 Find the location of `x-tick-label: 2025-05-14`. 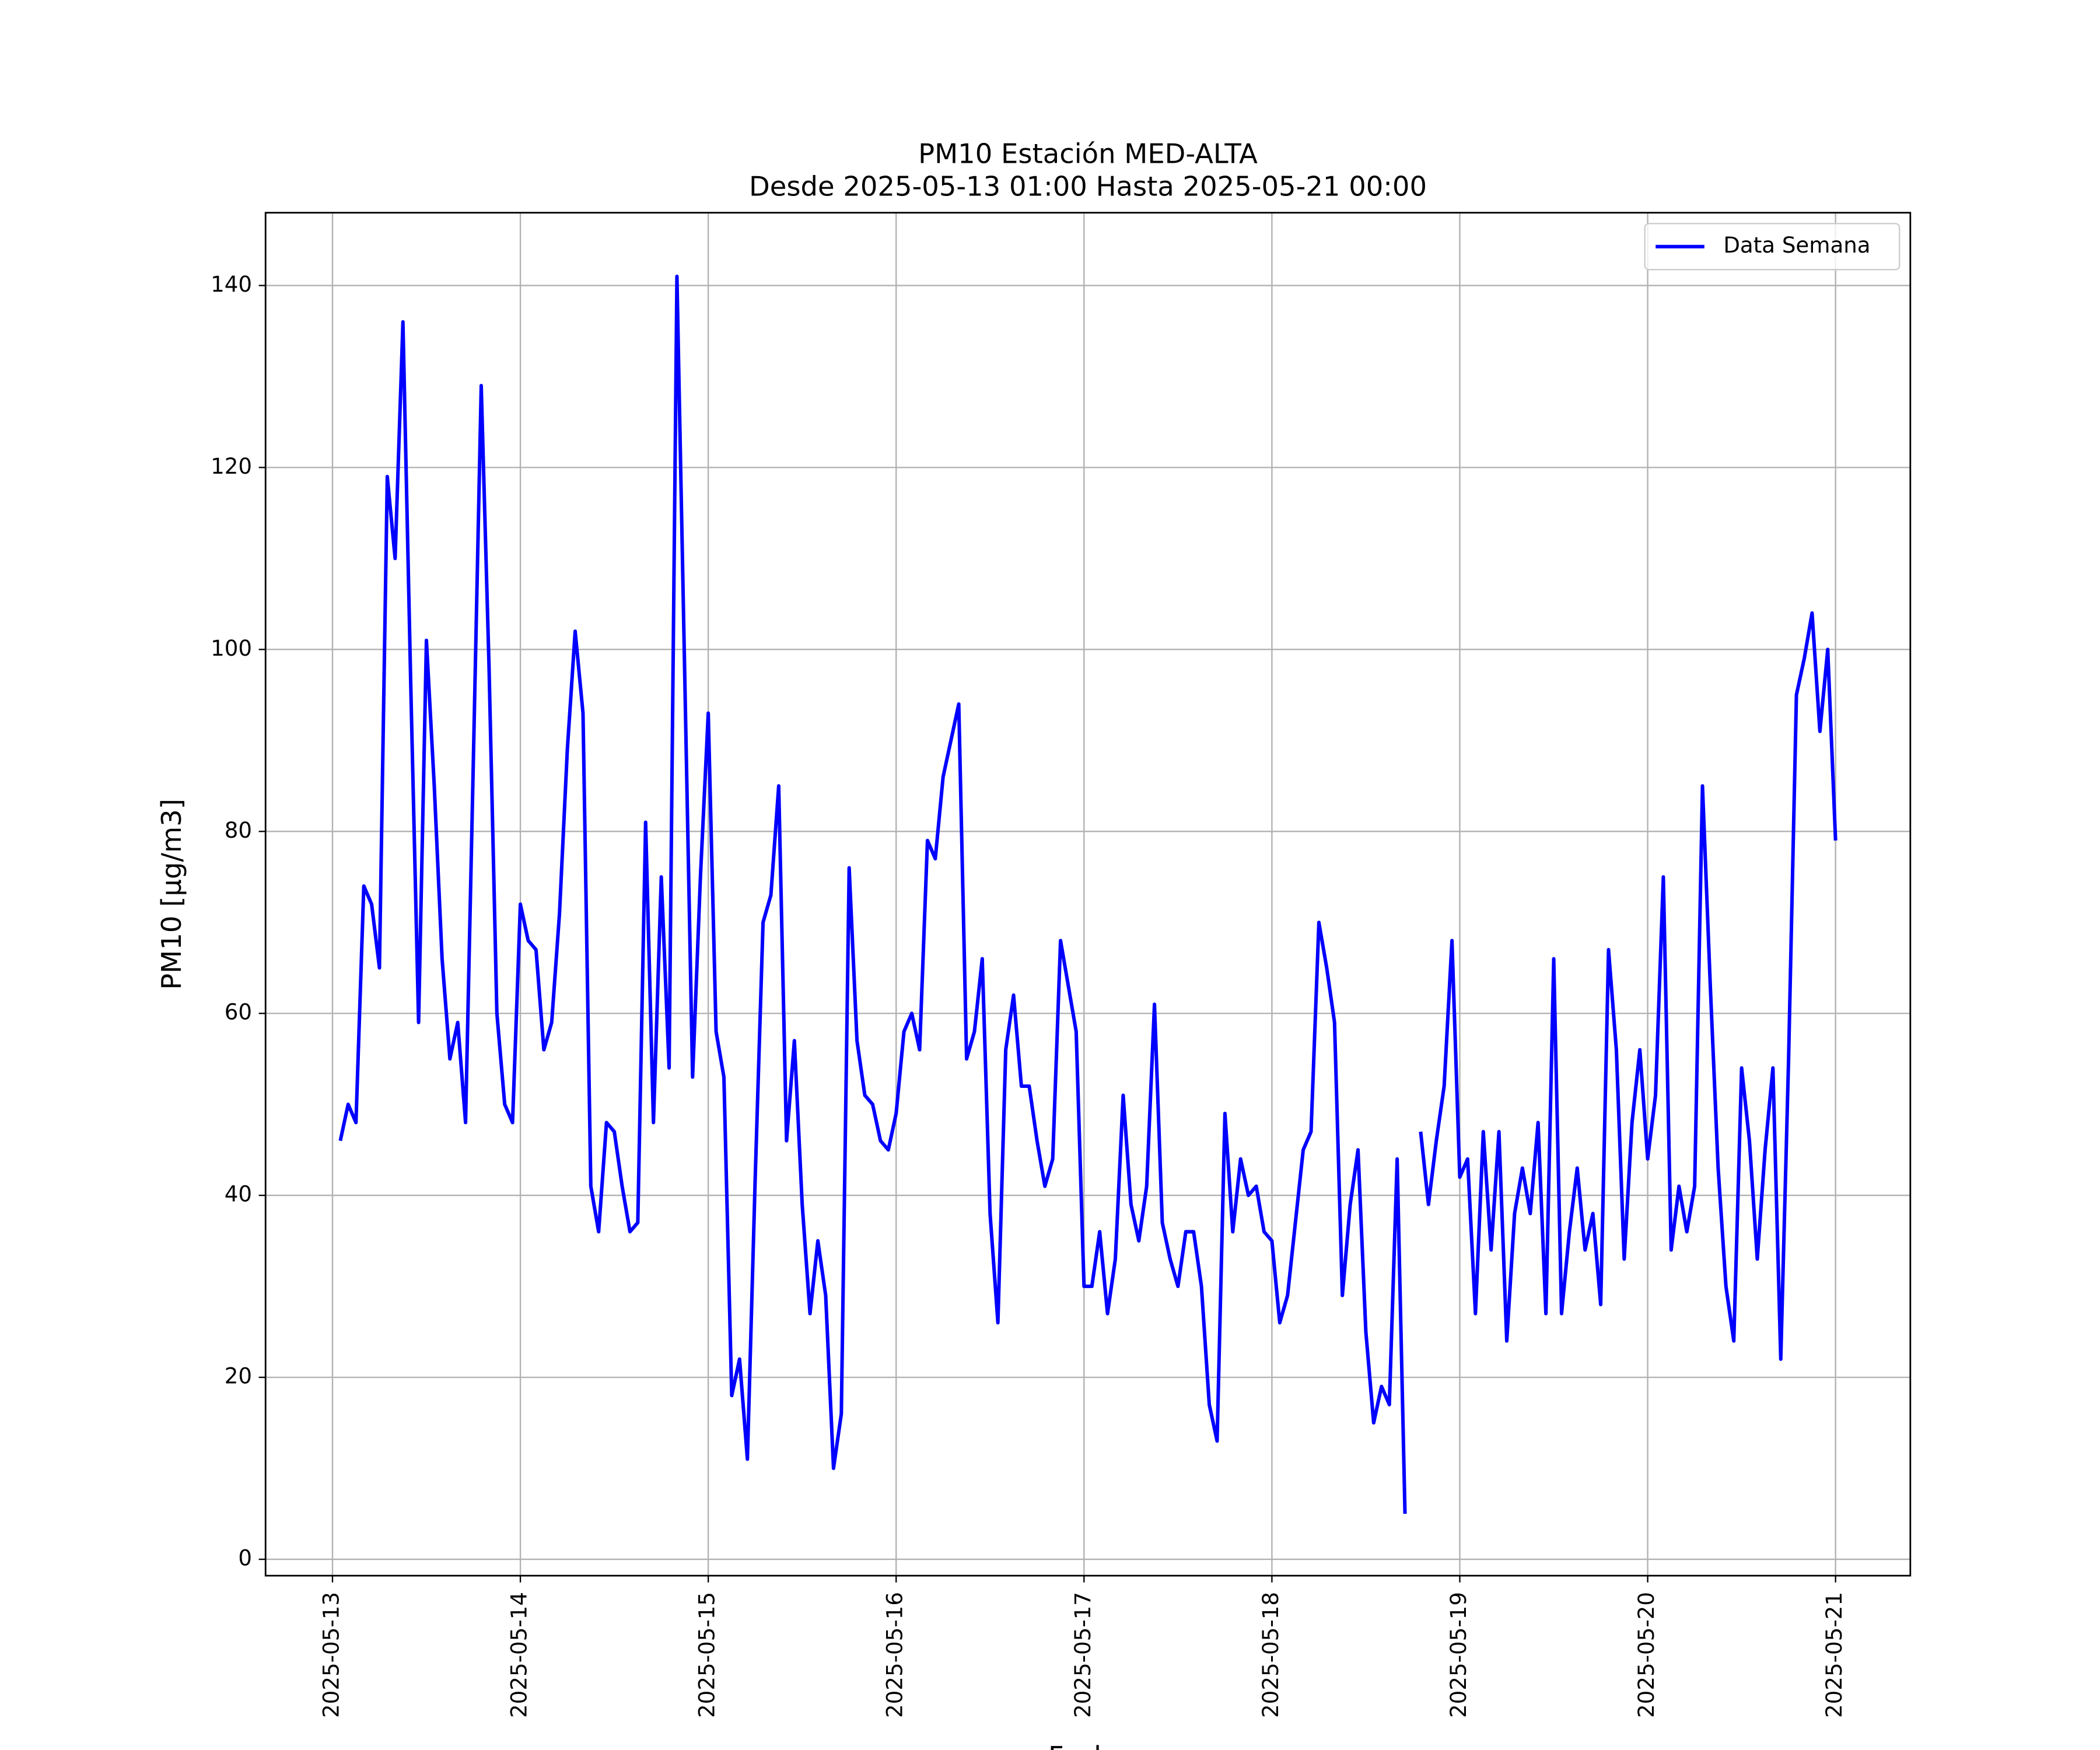

x-tick-label: 2025-05-14 is located at coordinates (519, 1655).